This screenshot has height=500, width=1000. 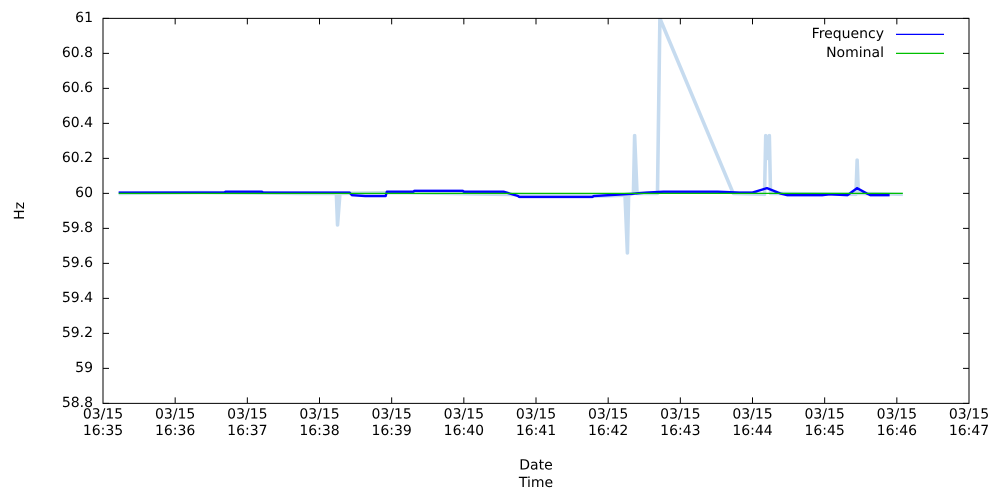 What do you see at coordinates (391, 423) in the screenshot?
I see `x-tick-label: 03/15 16:39` at bounding box center [391, 423].